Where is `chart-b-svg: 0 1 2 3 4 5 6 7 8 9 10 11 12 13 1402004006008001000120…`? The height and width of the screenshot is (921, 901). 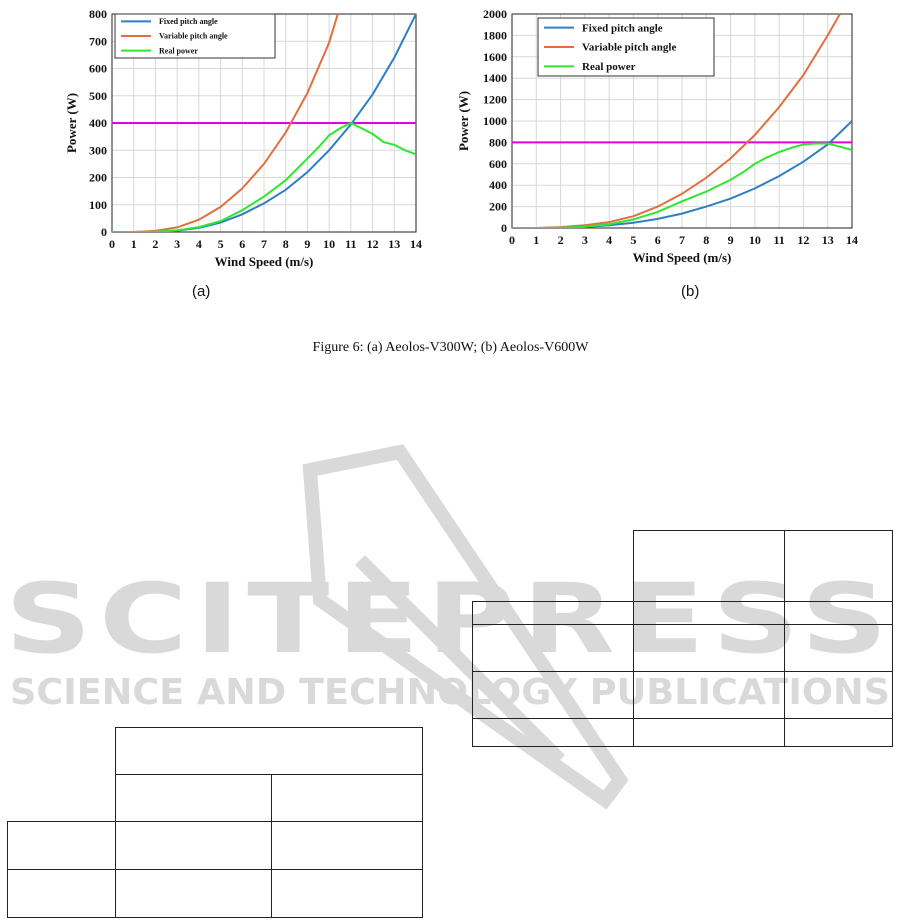
chart-b-svg: 0 1 2 3 4 5 6 7 8 9 10 11 12 13 1402004006008001000120… is located at coordinates (657, 136).